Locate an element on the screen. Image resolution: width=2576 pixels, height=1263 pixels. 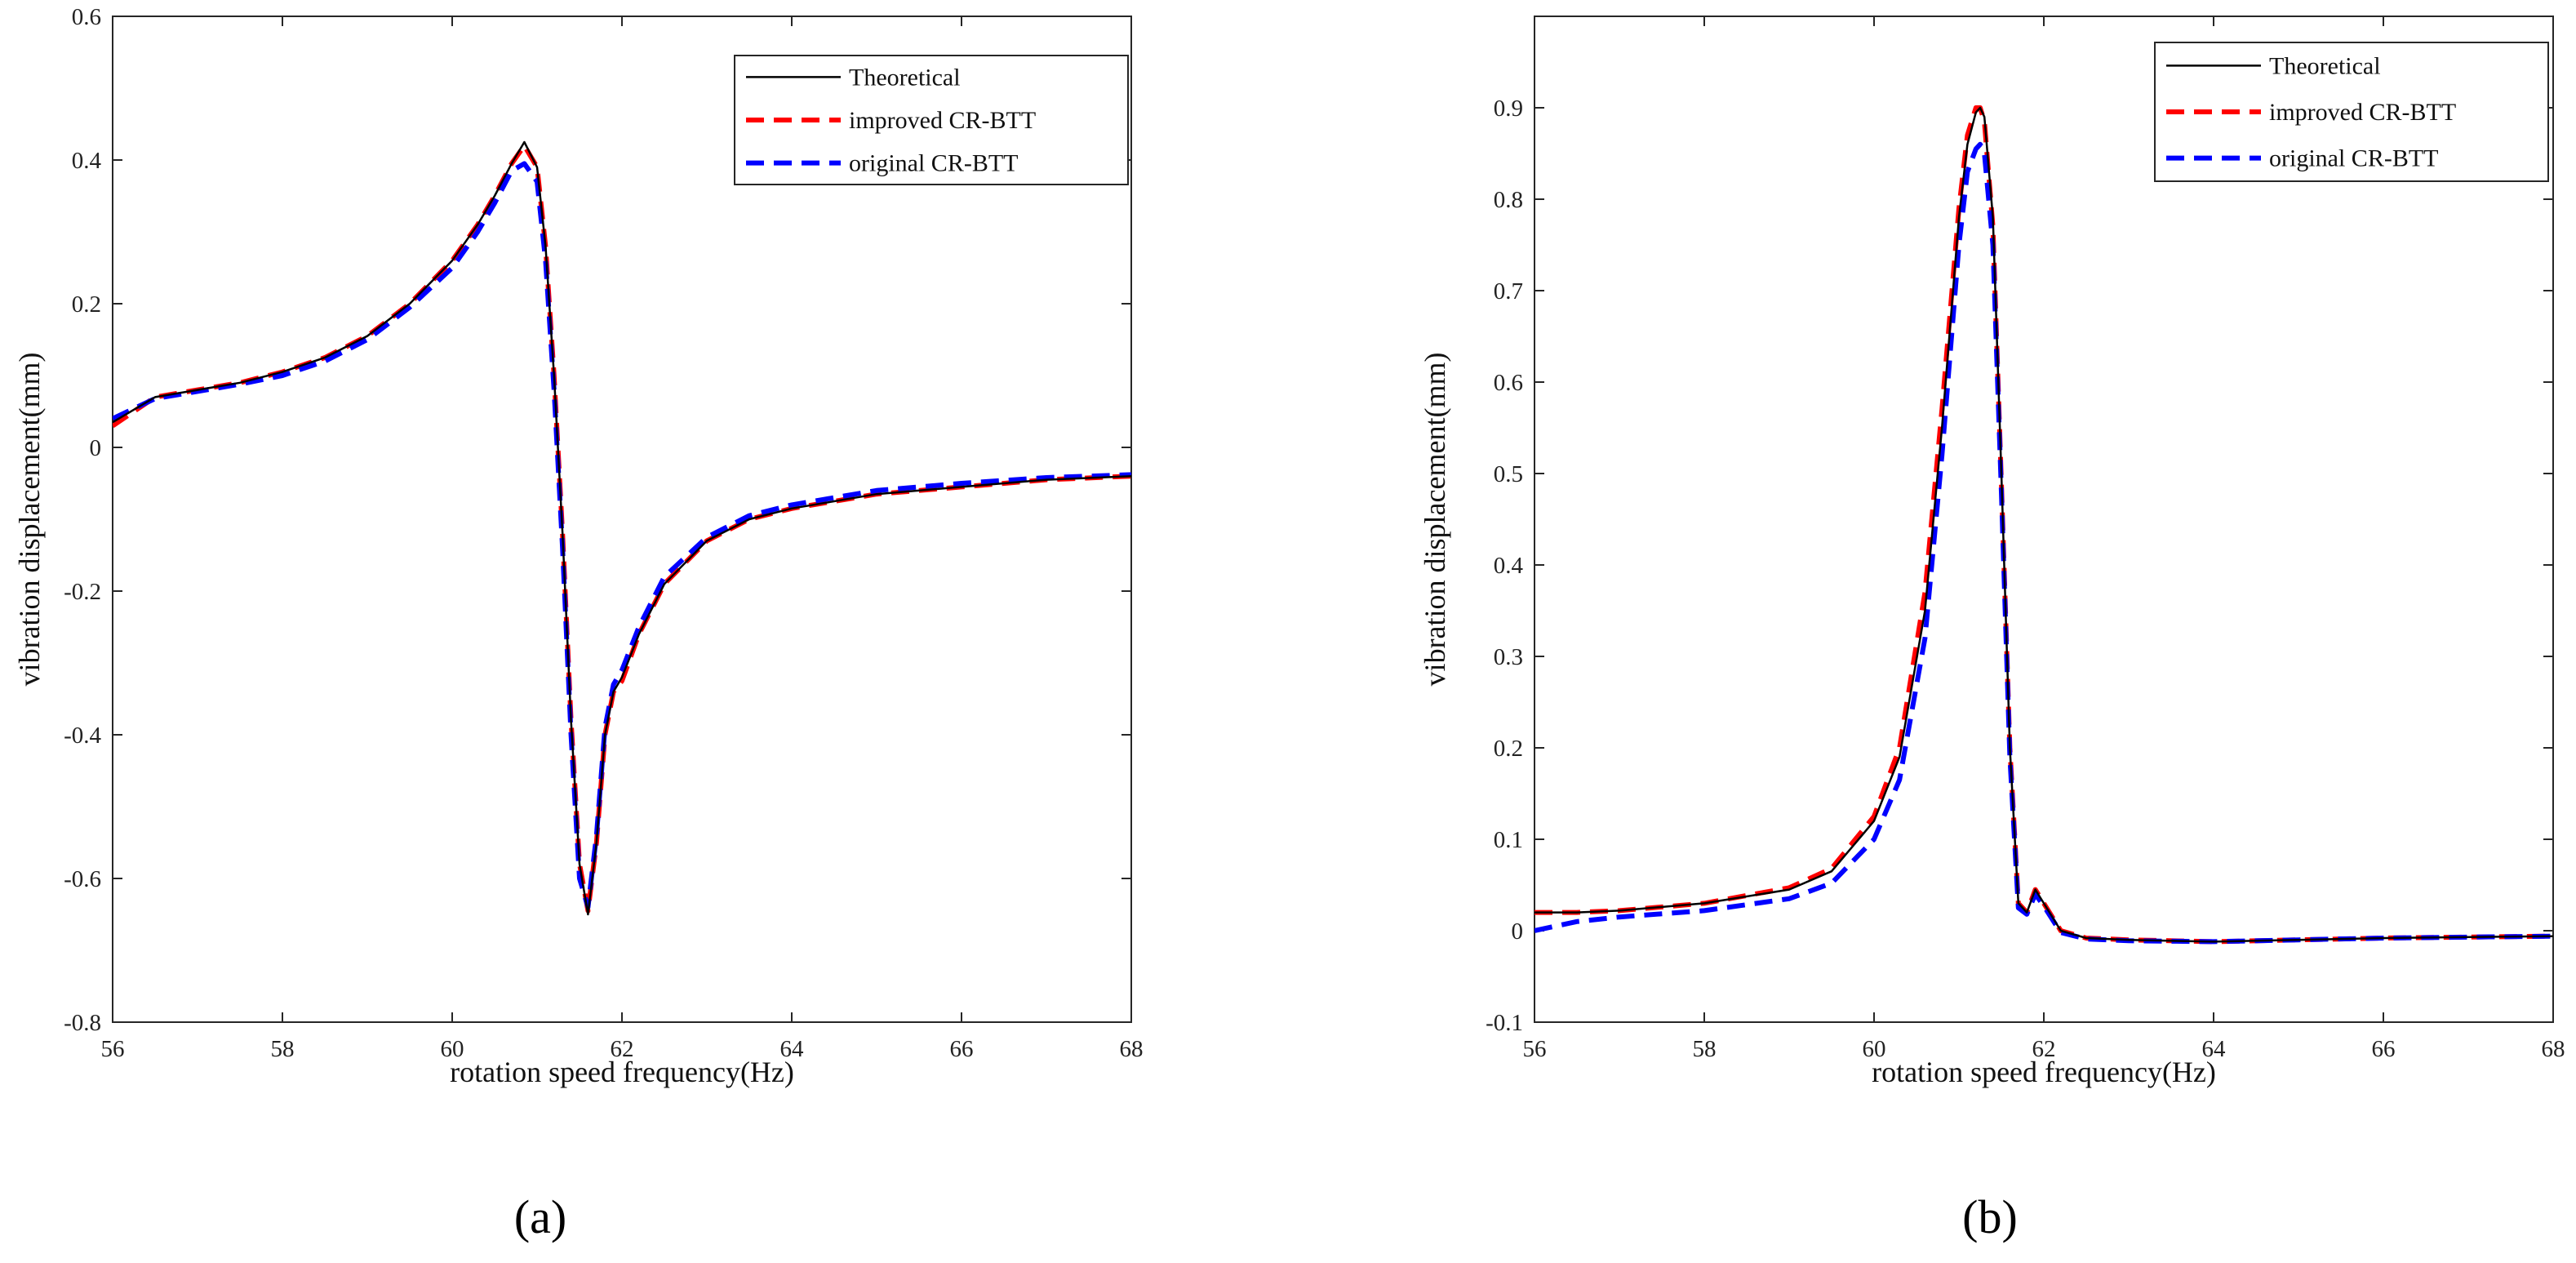
x-tick-label-a: 58 is located at coordinates (283, 1049).